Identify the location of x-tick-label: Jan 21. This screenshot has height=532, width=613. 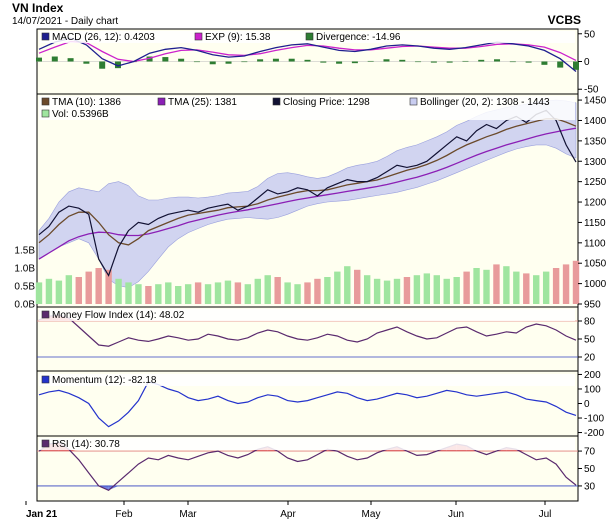
(42, 514).